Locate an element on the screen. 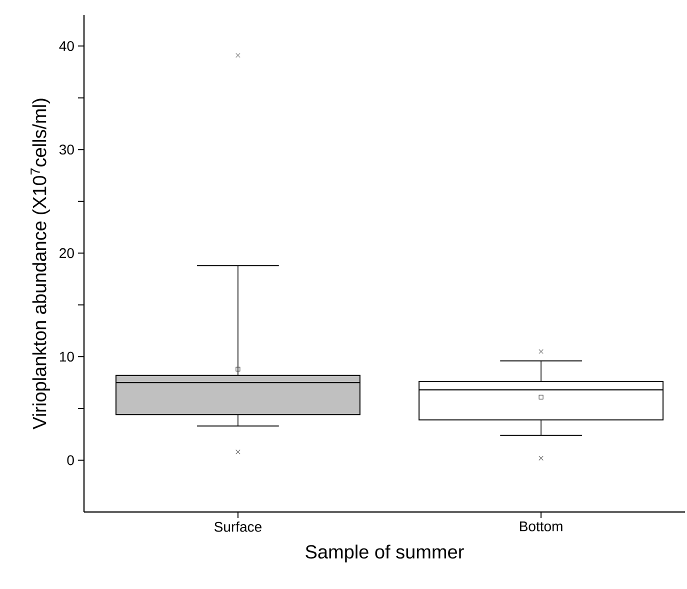 Image resolution: width=687 pixels, height=589 pixels. y-tick-label: 20 is located at coordinates (67, 253).